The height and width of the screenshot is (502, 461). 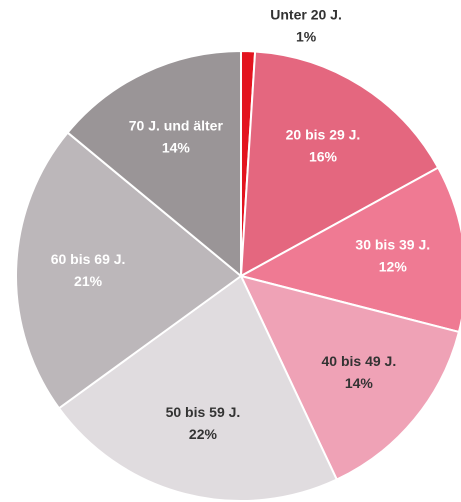 What do you see at coordinates (203, 434) in the screenshot?
I see `slice-value-label: 22%` at bounding box center [203, 434].